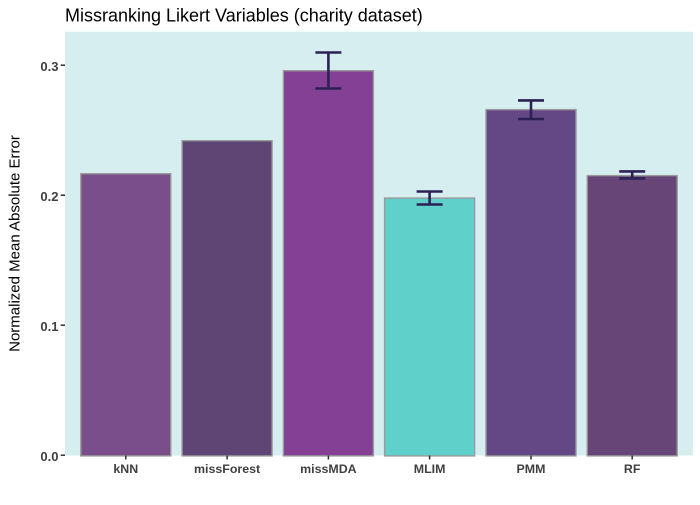 Image resolution: width=700 pixels, height=505 pixels. I want to click on svg-text: PMM, so click(531, 469).